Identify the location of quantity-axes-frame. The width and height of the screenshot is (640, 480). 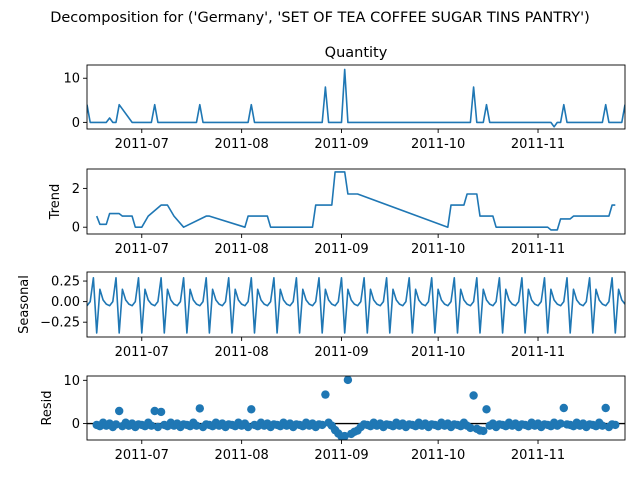
(356, 97).